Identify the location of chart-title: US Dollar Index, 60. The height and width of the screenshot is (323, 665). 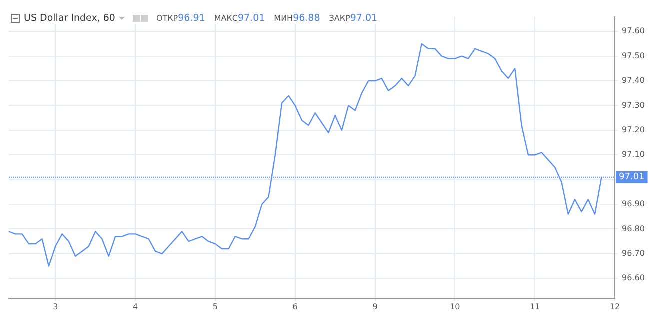
(70, 18).